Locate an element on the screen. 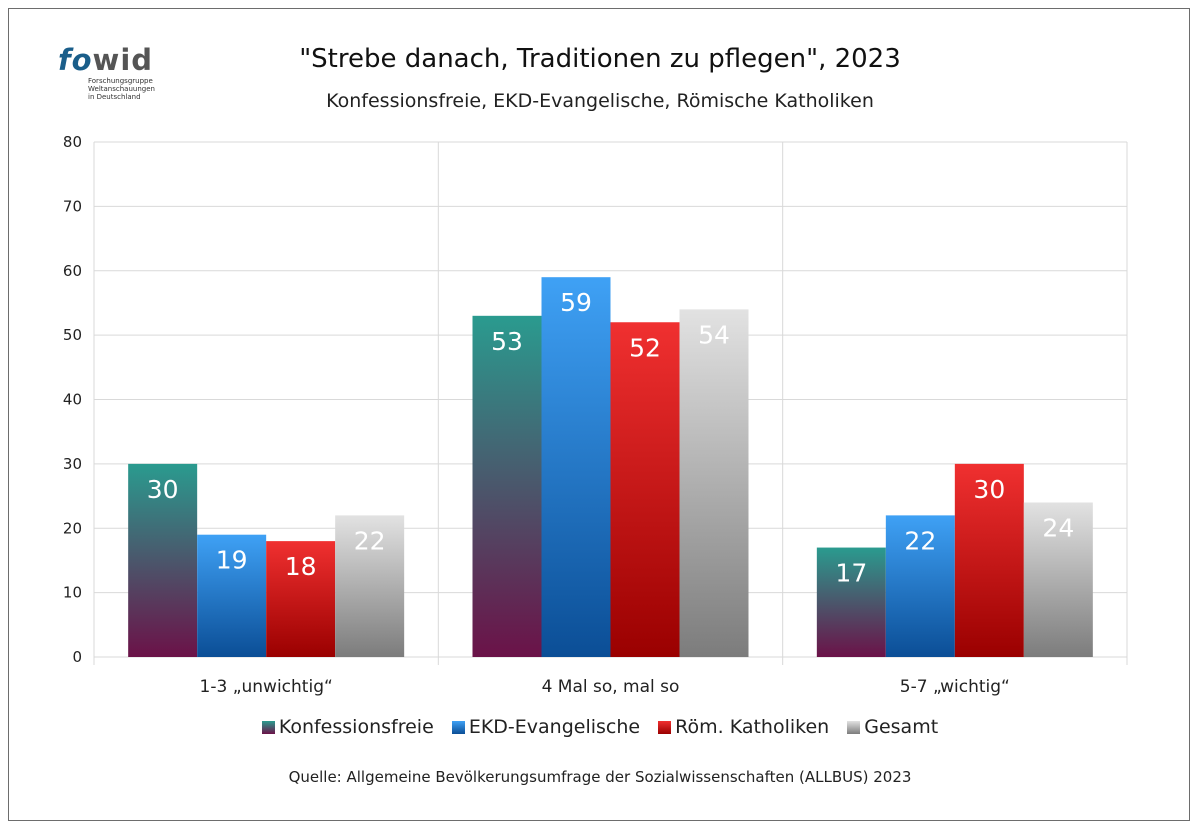  logo-line-2: Weltanschauungen is located at coordinates (121, 89).